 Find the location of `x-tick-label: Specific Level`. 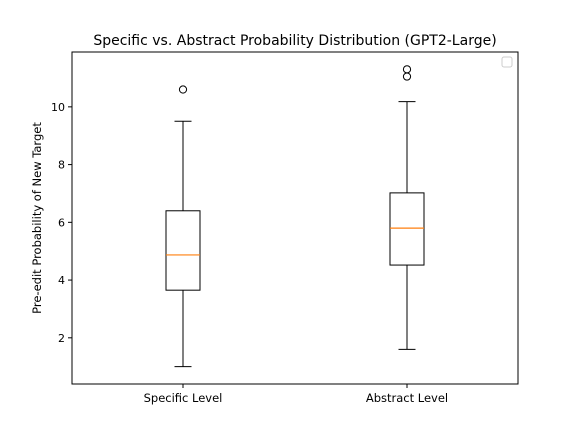

x-tick-label: Specific Level is located at coordinates (183, 398).